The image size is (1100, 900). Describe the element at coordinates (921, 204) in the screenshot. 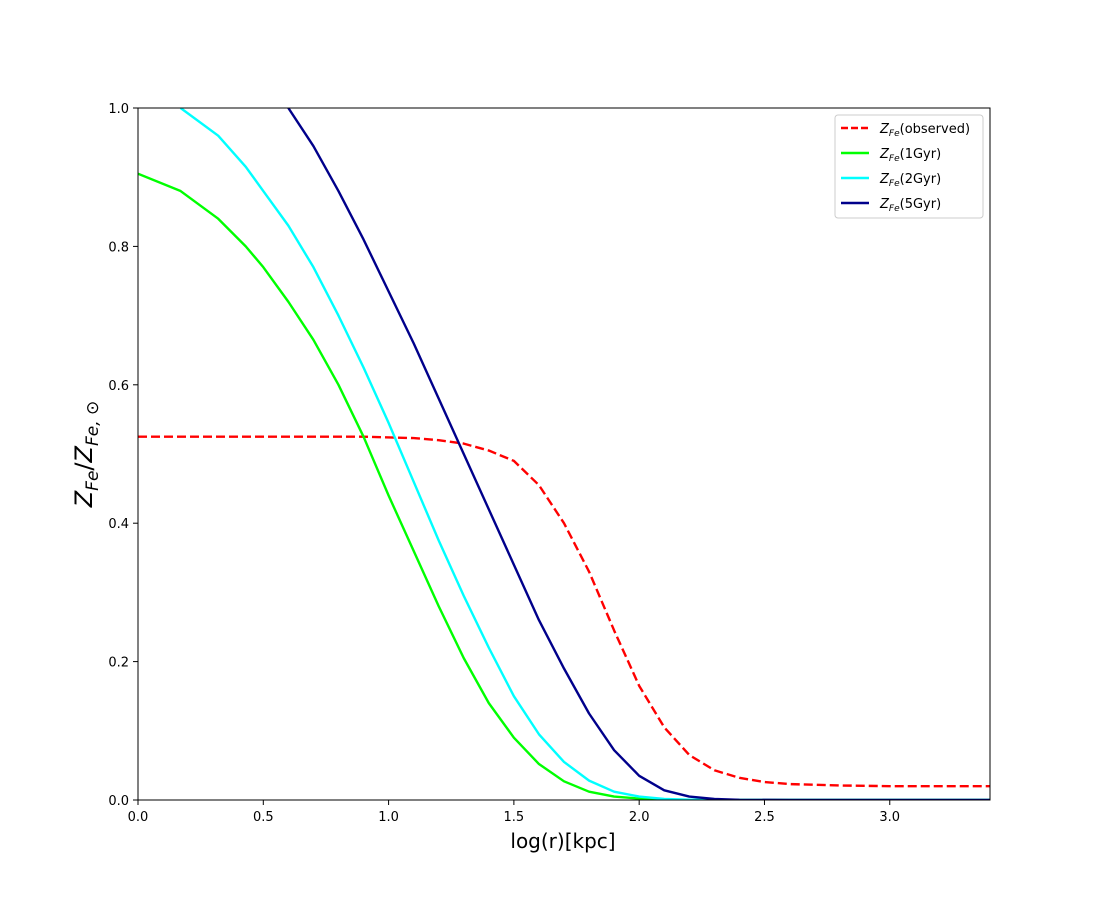

I see `legend-label-suffix: (5Gyr)` at that location.